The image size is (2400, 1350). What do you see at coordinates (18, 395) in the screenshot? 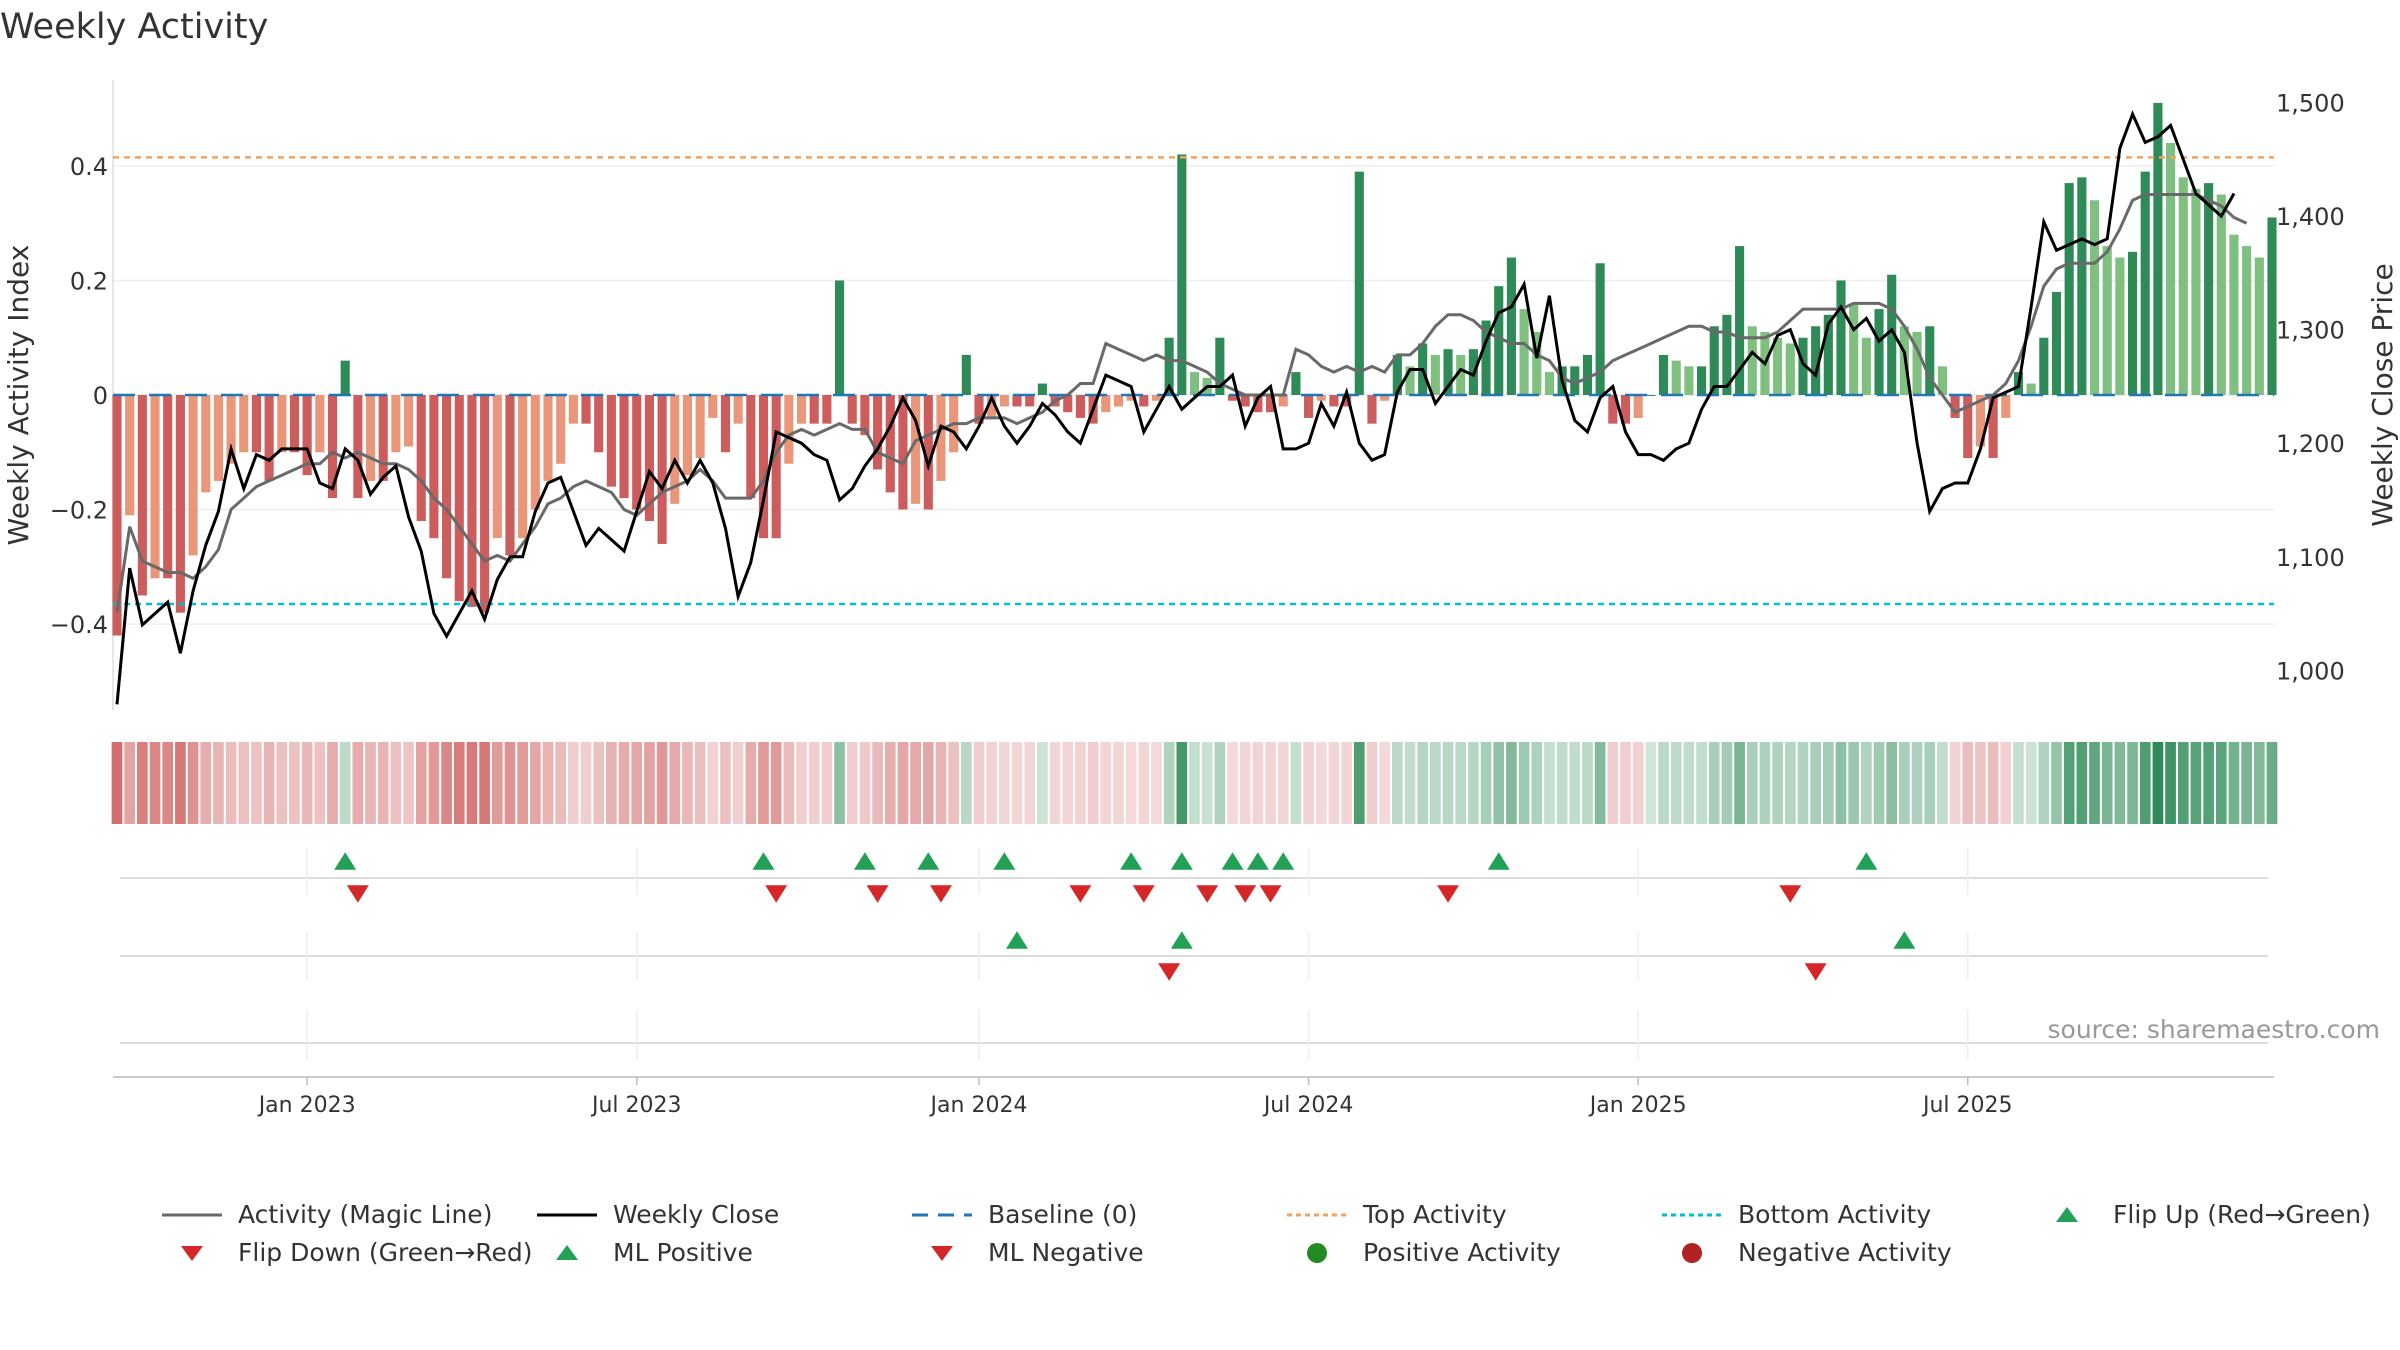
I see `y-axis-title: Weekly Activity Index` at bounding box center [18, 395].